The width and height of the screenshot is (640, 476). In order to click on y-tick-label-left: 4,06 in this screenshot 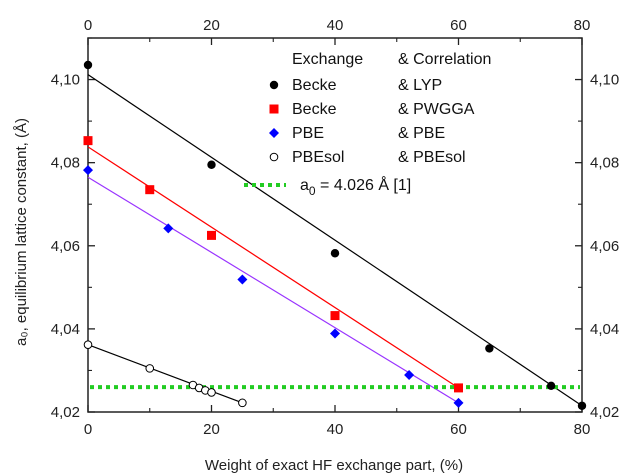, I will do `click(65, 246)`.